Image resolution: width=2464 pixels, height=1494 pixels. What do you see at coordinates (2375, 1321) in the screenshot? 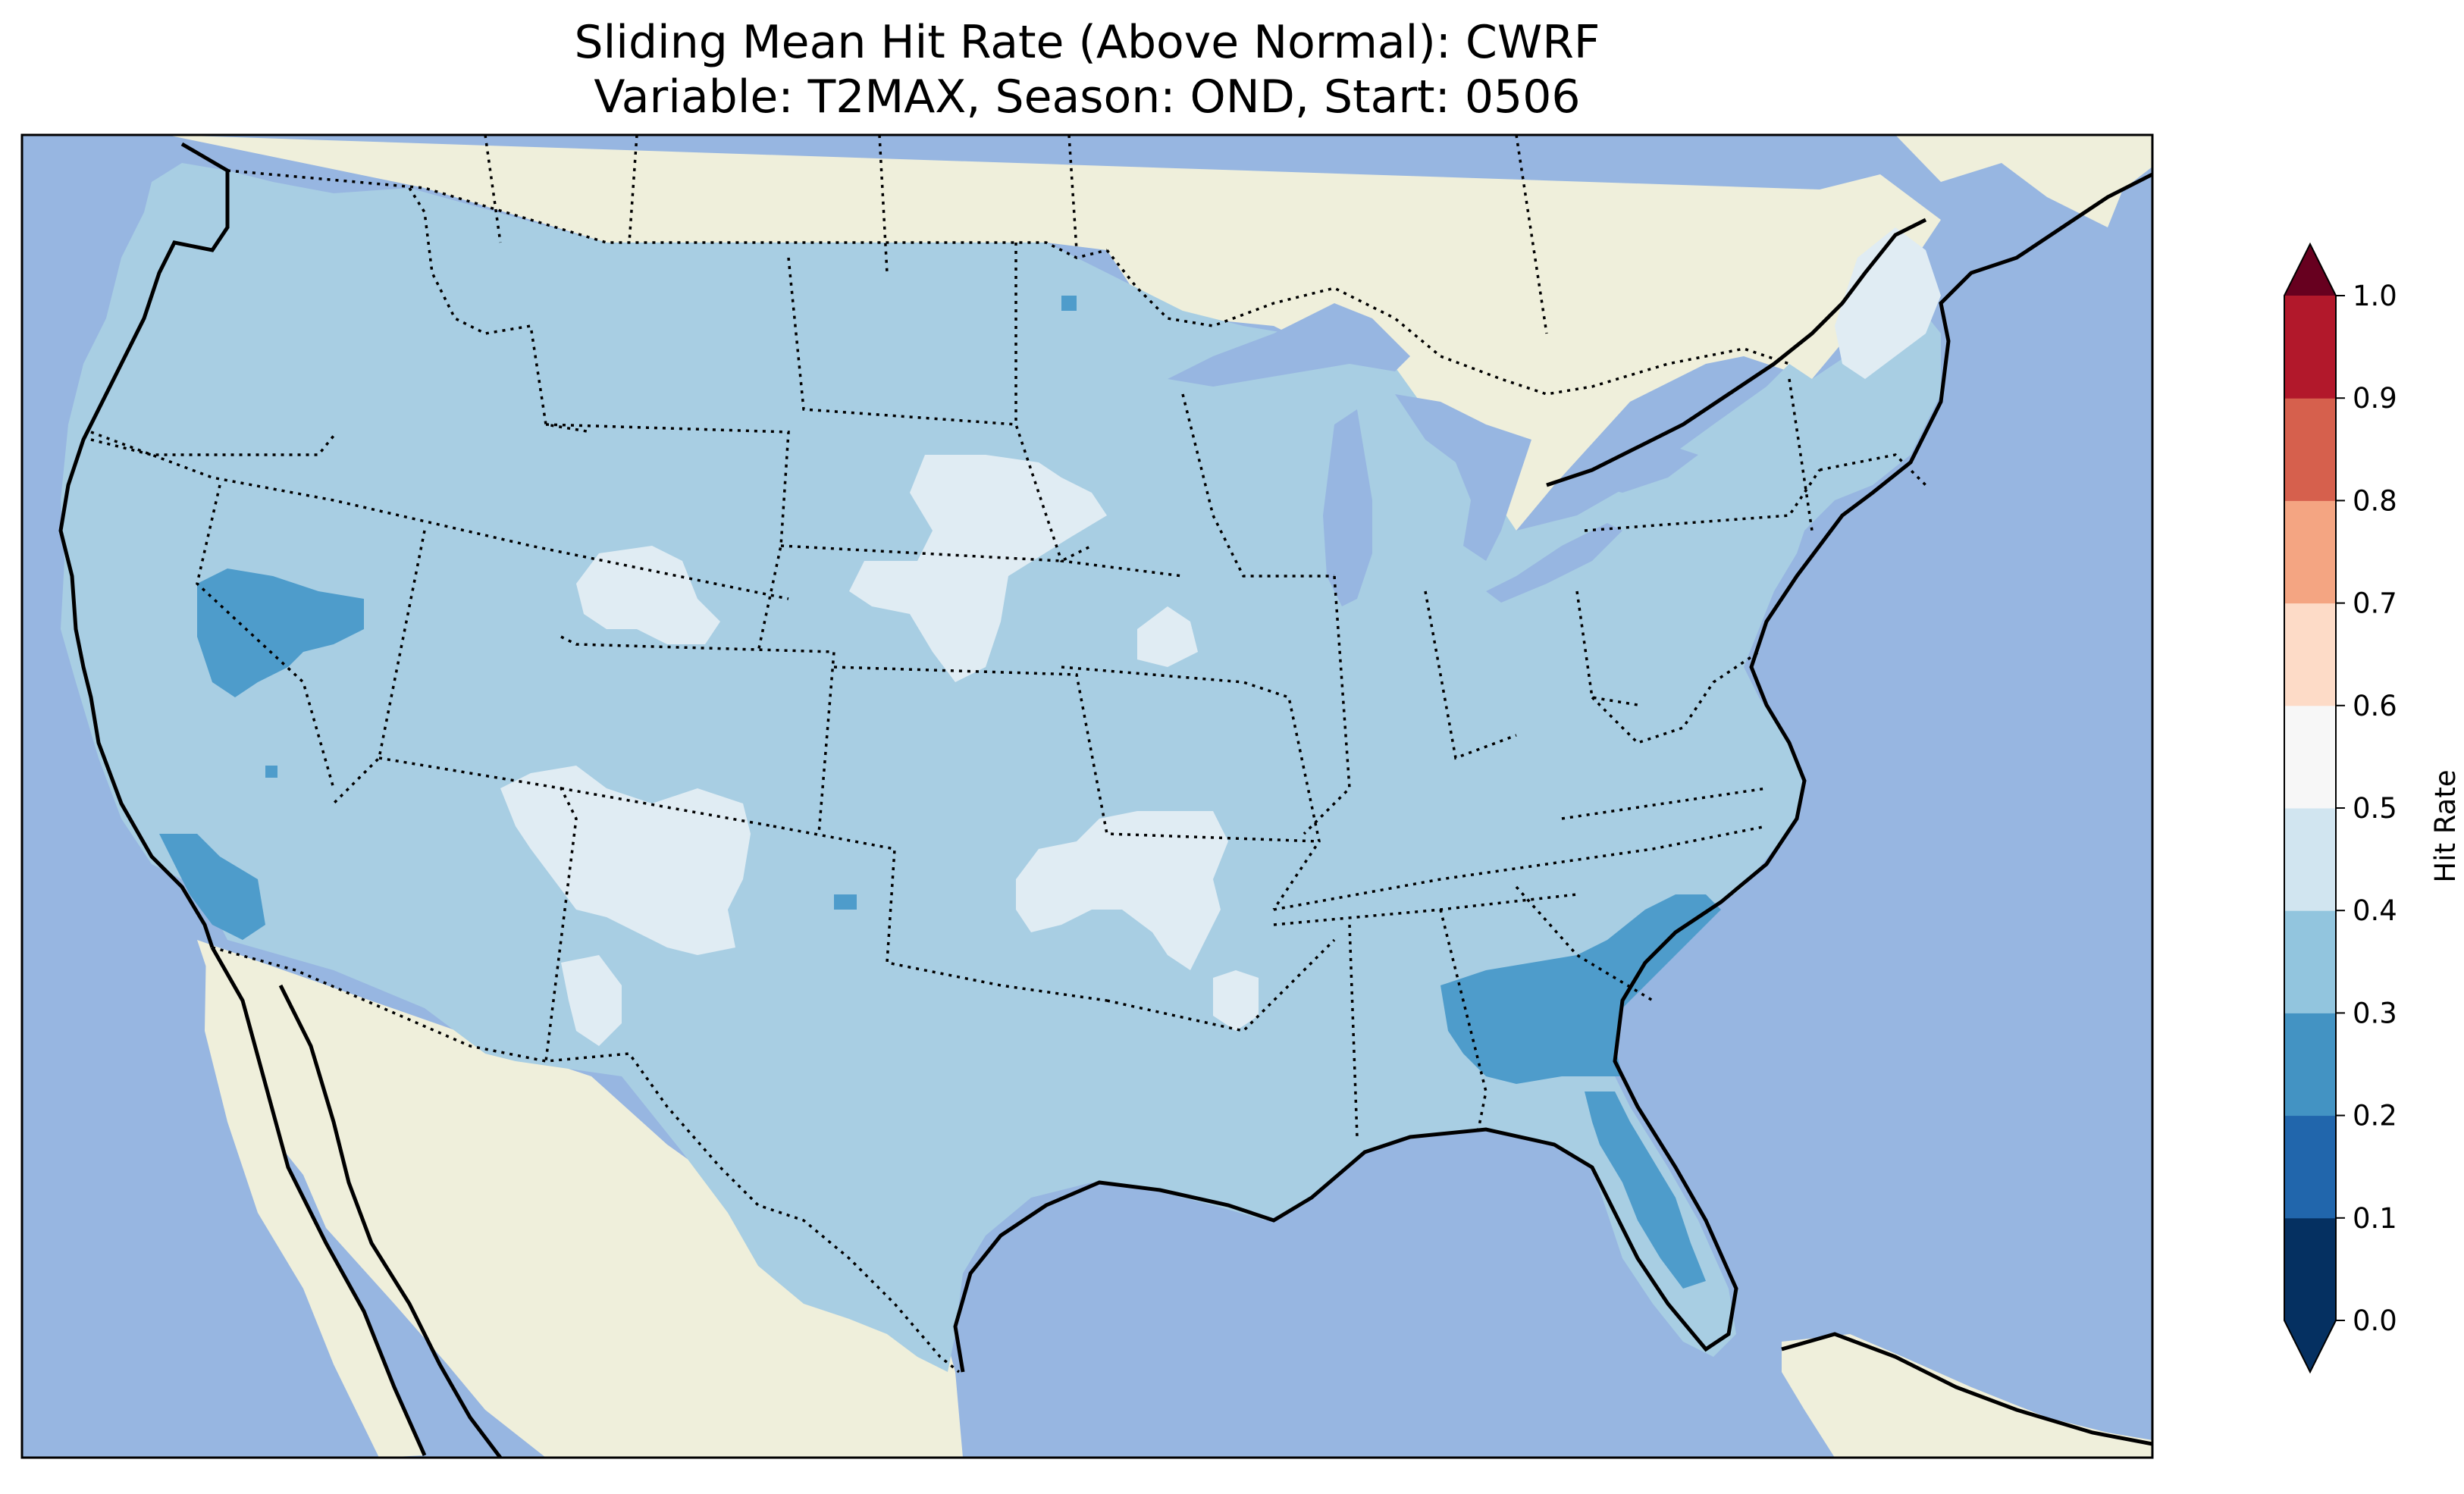
I see `colorbar-tick-label: 0.0` at bounding box center [2375, 1321].